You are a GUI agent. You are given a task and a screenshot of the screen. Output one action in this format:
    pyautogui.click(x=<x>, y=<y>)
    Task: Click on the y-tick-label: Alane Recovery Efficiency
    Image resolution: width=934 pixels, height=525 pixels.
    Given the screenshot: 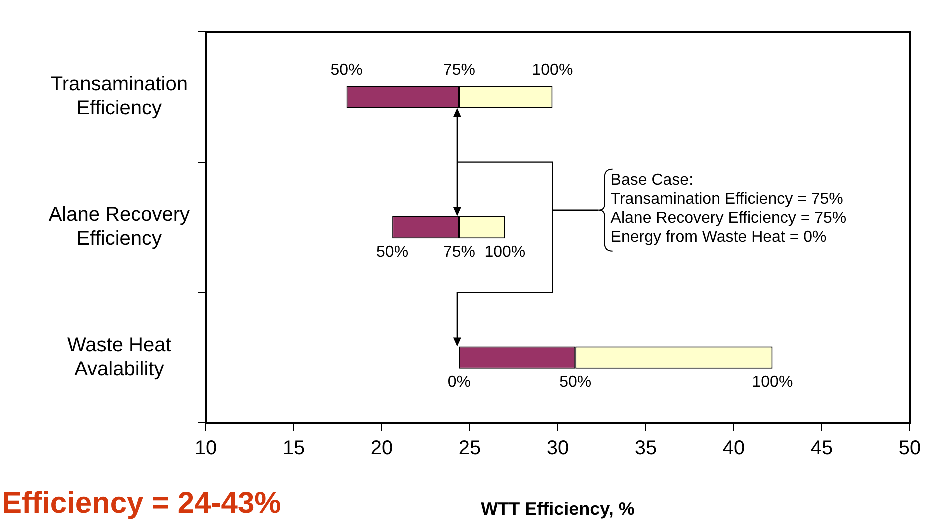 What is the action you would take?
    pyautogui.click(x=119, y=227)
    